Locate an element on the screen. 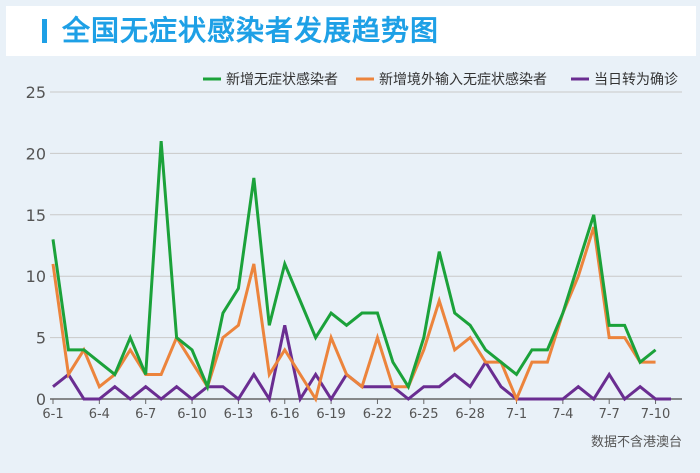 This screenshot has height=473, width=700. legend-label: 新增境外输入无症状感染者 is located at coordinates (463, 79).